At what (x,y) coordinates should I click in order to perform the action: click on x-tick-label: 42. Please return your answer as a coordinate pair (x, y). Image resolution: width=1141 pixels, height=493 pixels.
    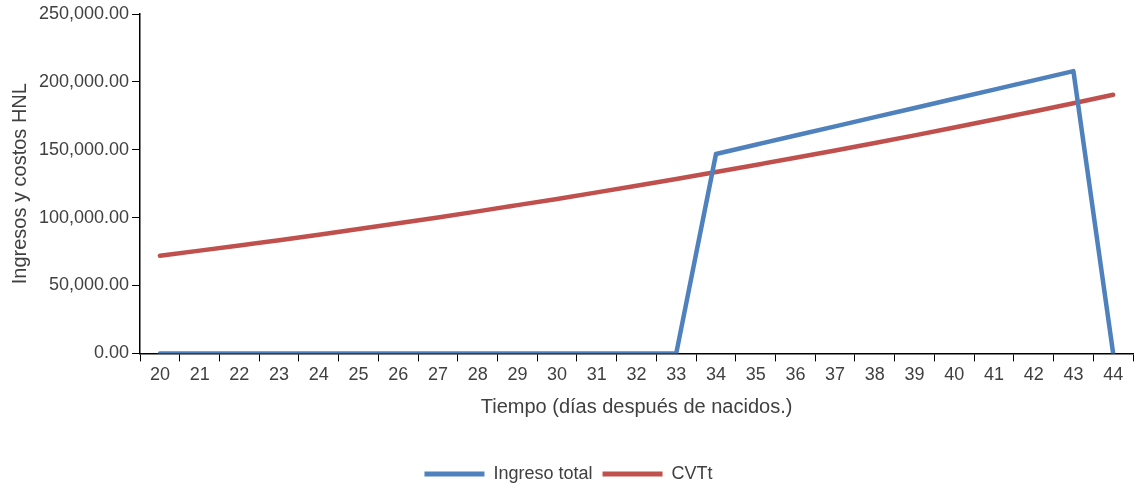
    Looking at the image, I should click on (1033, 374).